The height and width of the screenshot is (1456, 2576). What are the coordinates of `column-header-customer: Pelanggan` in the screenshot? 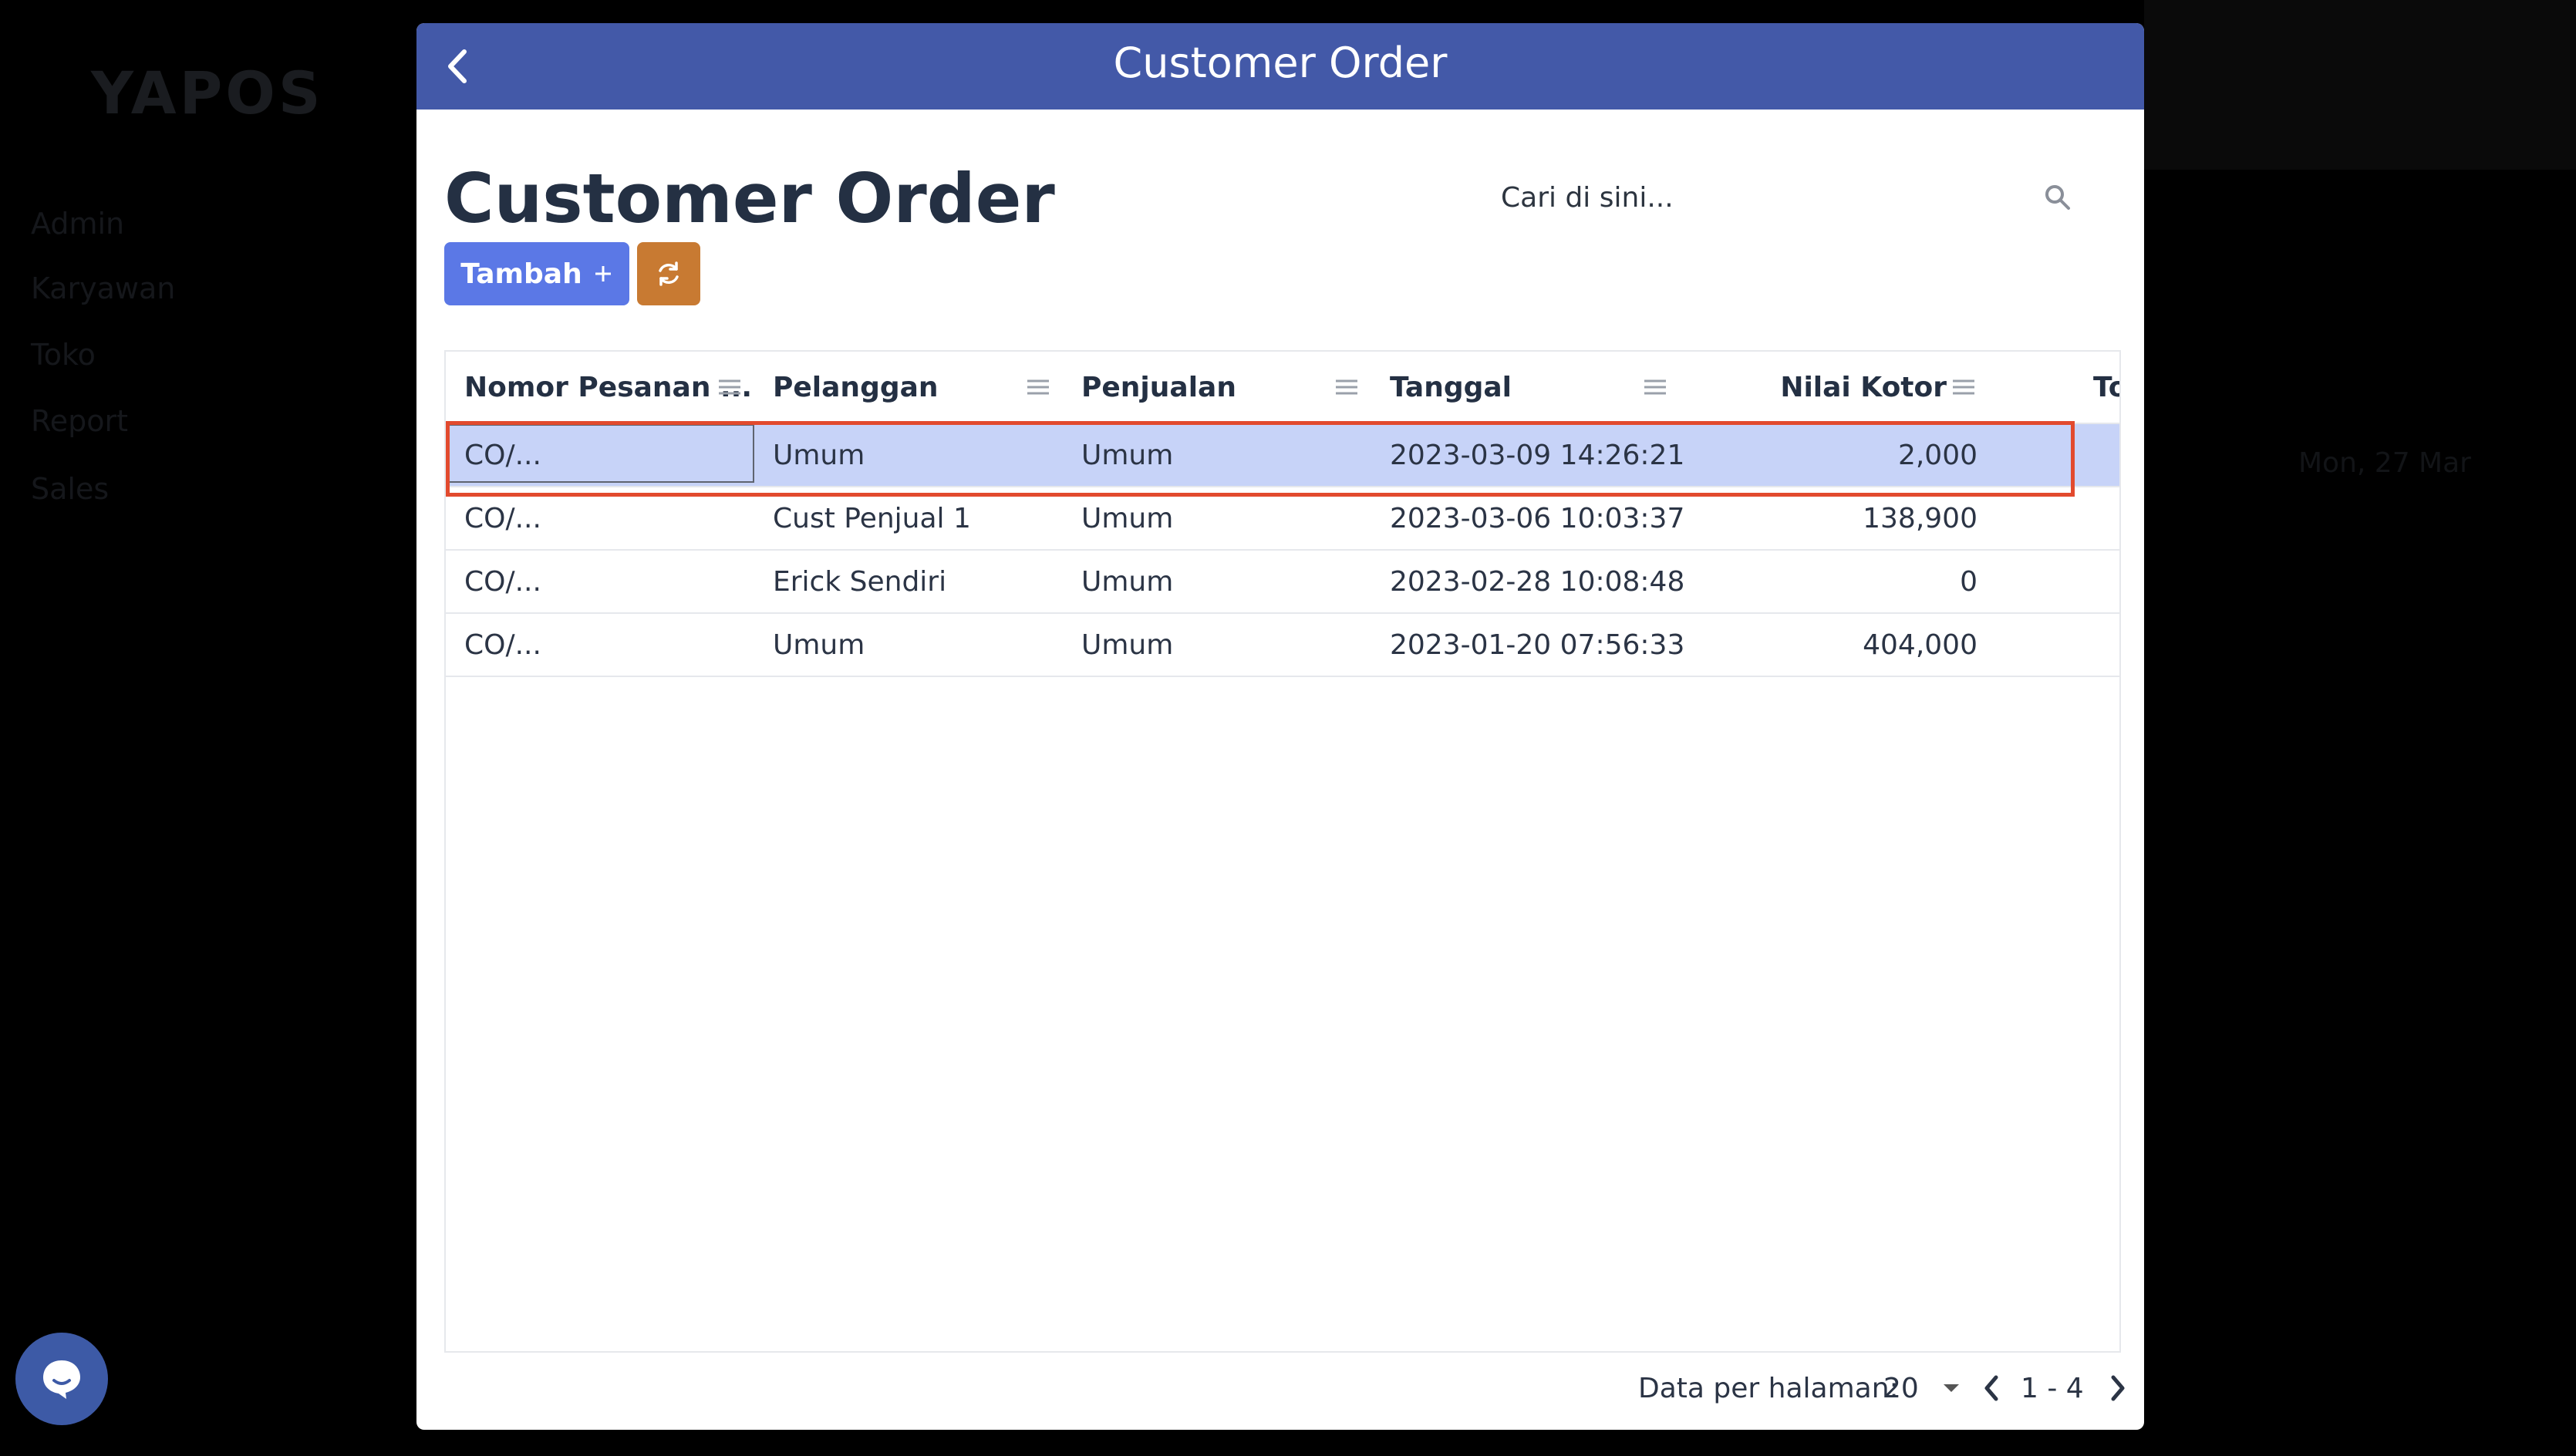 It's located at (856, 387).